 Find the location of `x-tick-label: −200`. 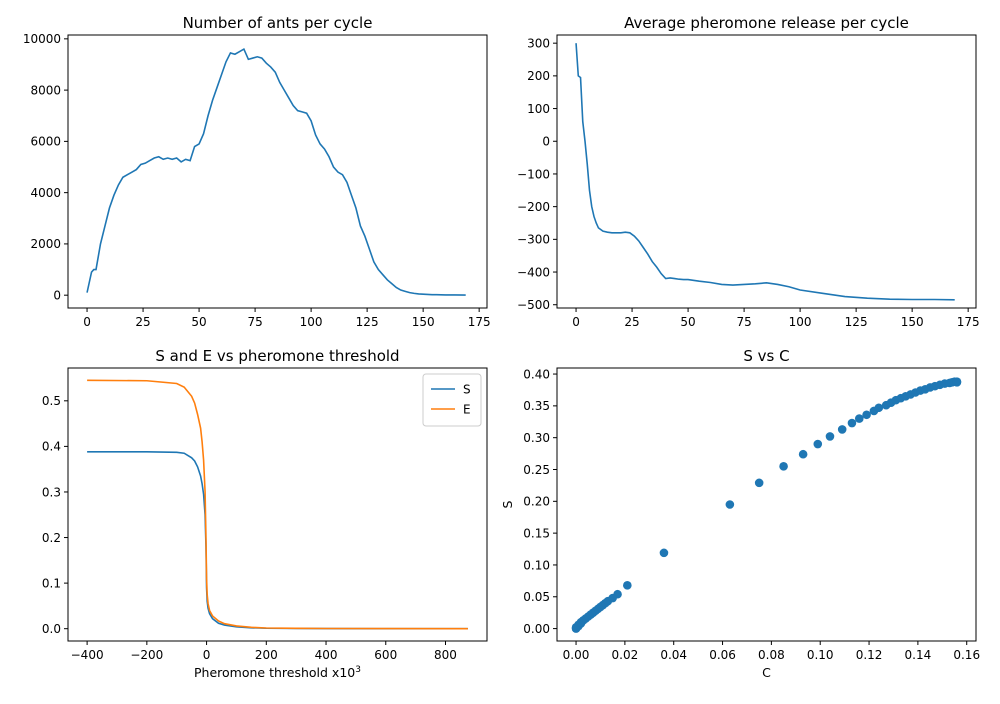

x-tick-label: −200 is located at coordinates (146, 655).